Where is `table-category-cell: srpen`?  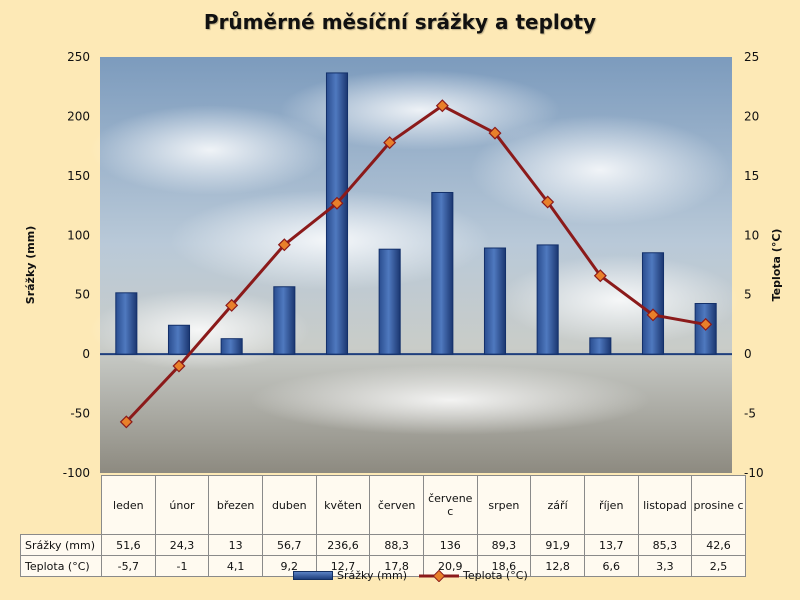
table-category-cell: srpen is located at coordinates (504, 505).